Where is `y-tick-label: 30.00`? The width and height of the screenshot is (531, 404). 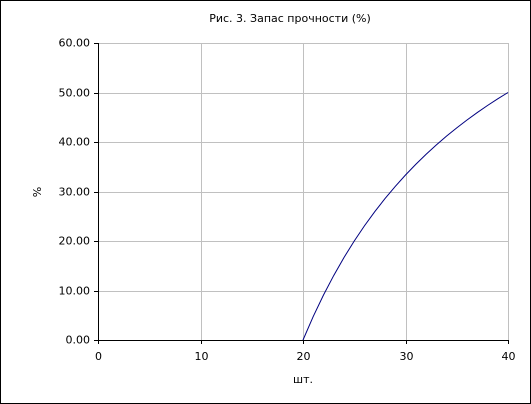
y-tick-label: 30.00 is located at coordinates (75, 192).